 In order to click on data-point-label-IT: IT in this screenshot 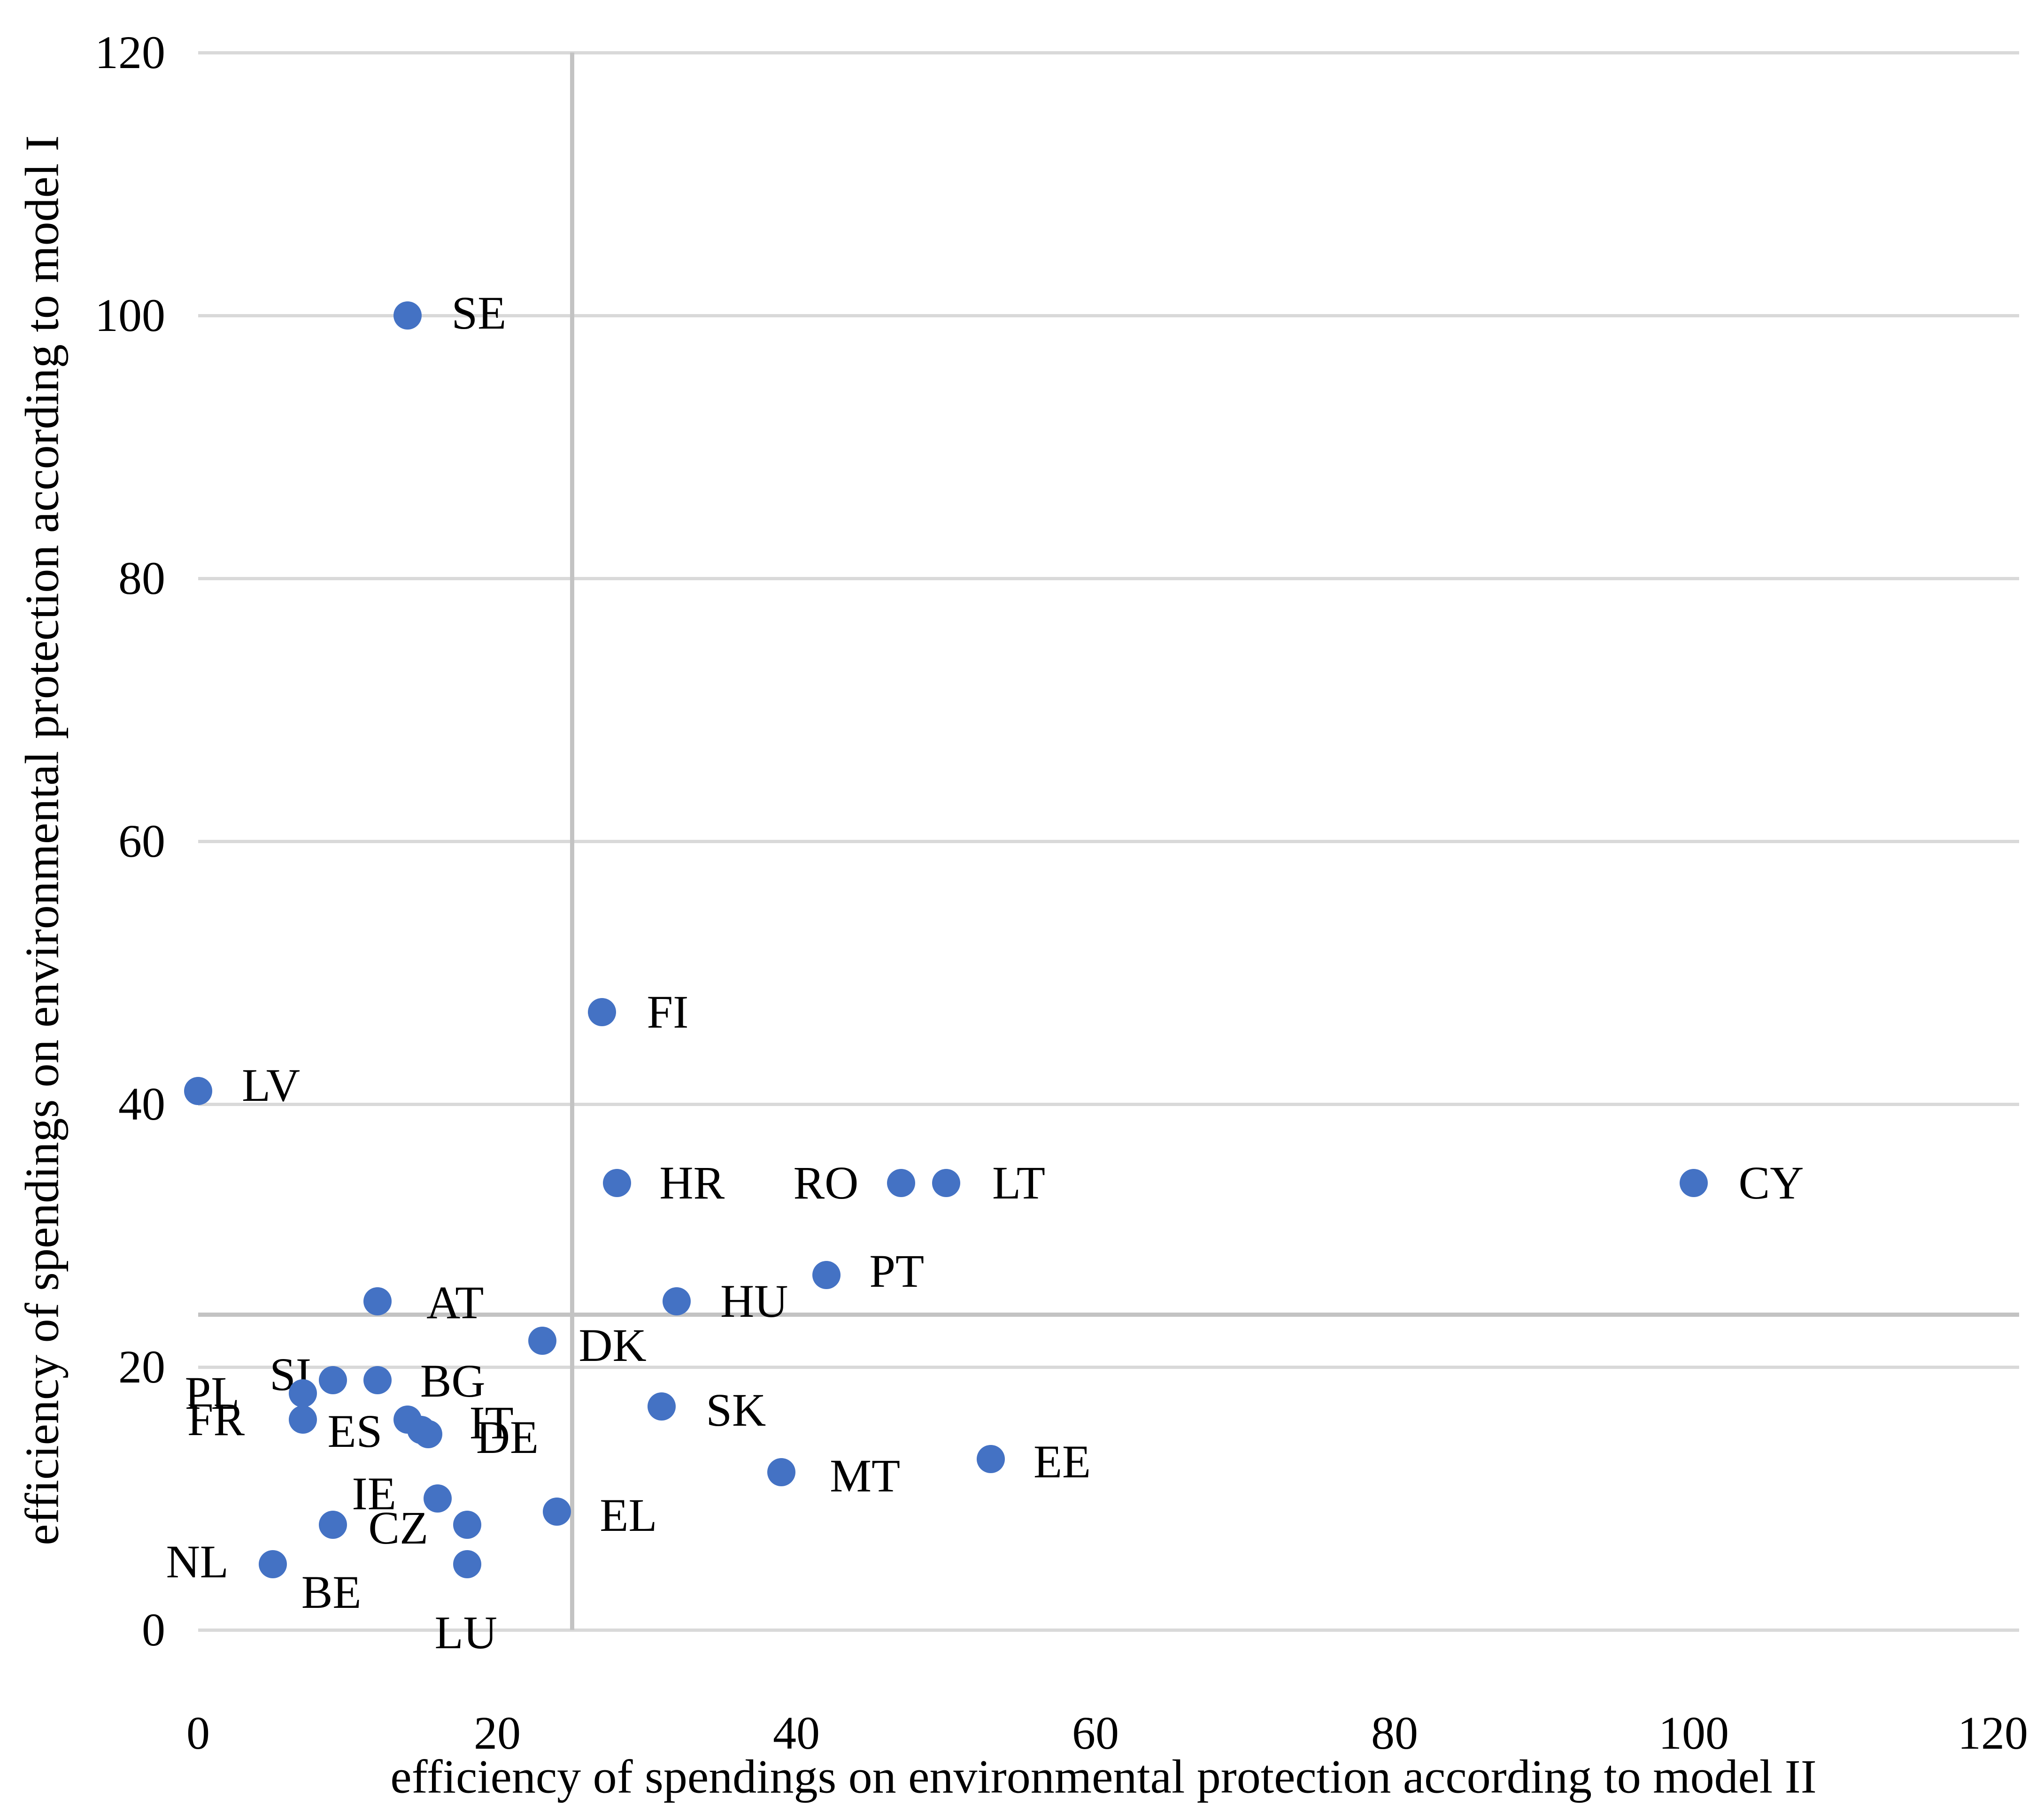, I will do `click(491, 1423)`.